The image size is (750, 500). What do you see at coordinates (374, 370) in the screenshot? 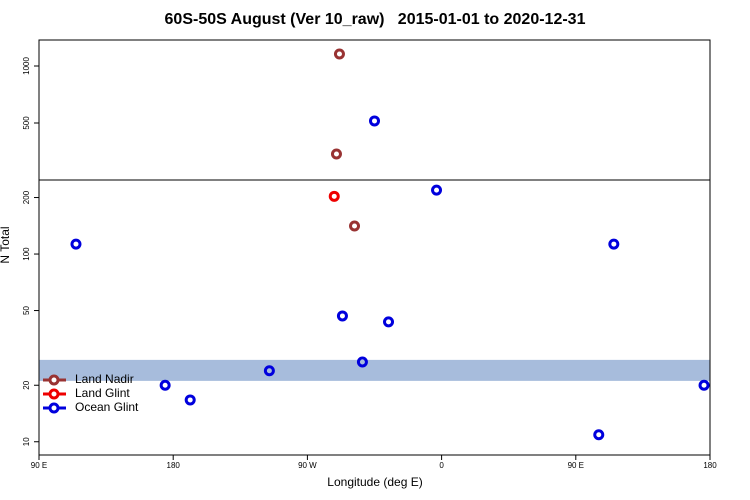
I see `shaded-band` at bounding box center [374, 370].